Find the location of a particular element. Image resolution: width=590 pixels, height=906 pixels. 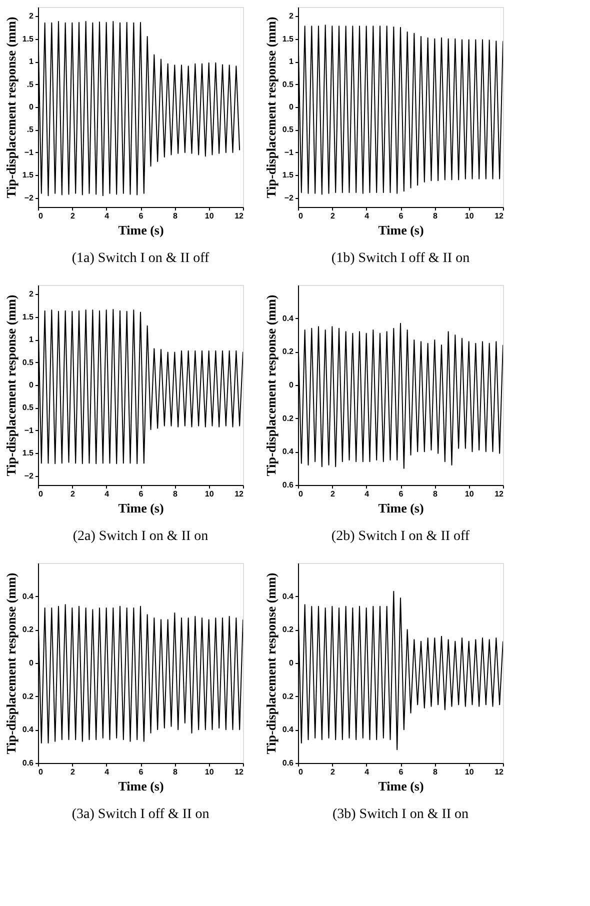

text: (3b) Switch I on & II on is located at coordinates (400, 814).